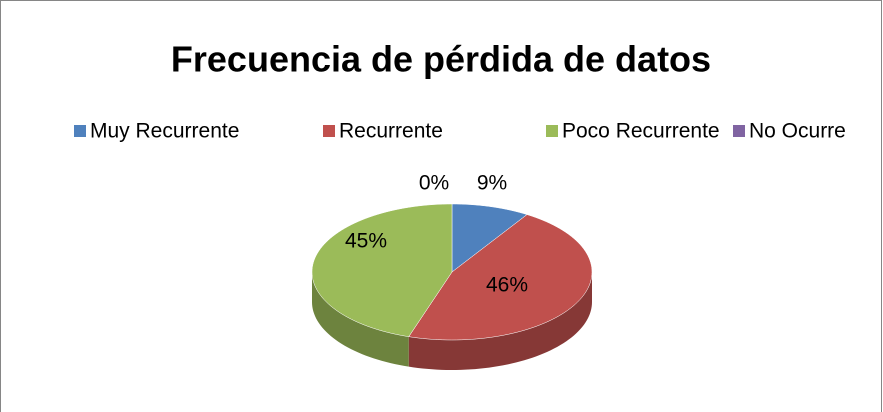 The image size is (883, 412). I want to click on data-label: 9%, so click(492, 183).